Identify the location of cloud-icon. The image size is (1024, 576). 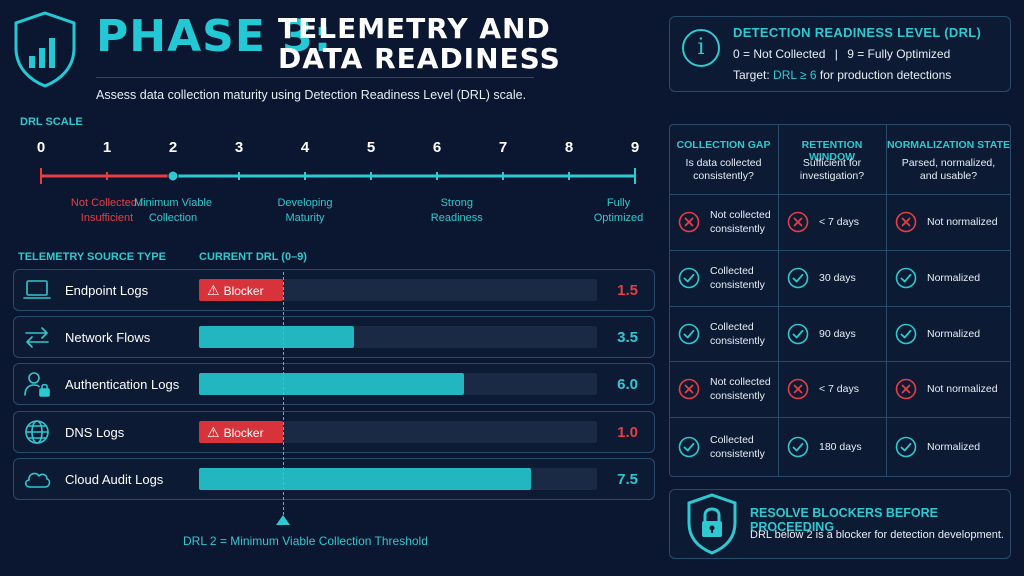
(37, 479).